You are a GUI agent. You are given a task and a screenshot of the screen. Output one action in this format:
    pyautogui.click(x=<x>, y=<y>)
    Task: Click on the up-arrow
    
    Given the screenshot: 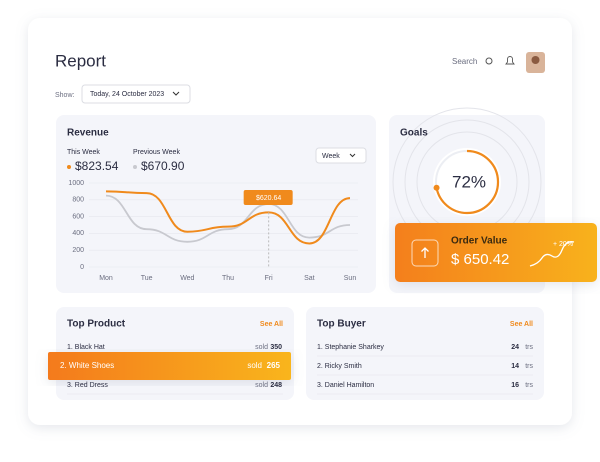 What is the action you would take?
    pyautogui.click(x=425, y=252)
    